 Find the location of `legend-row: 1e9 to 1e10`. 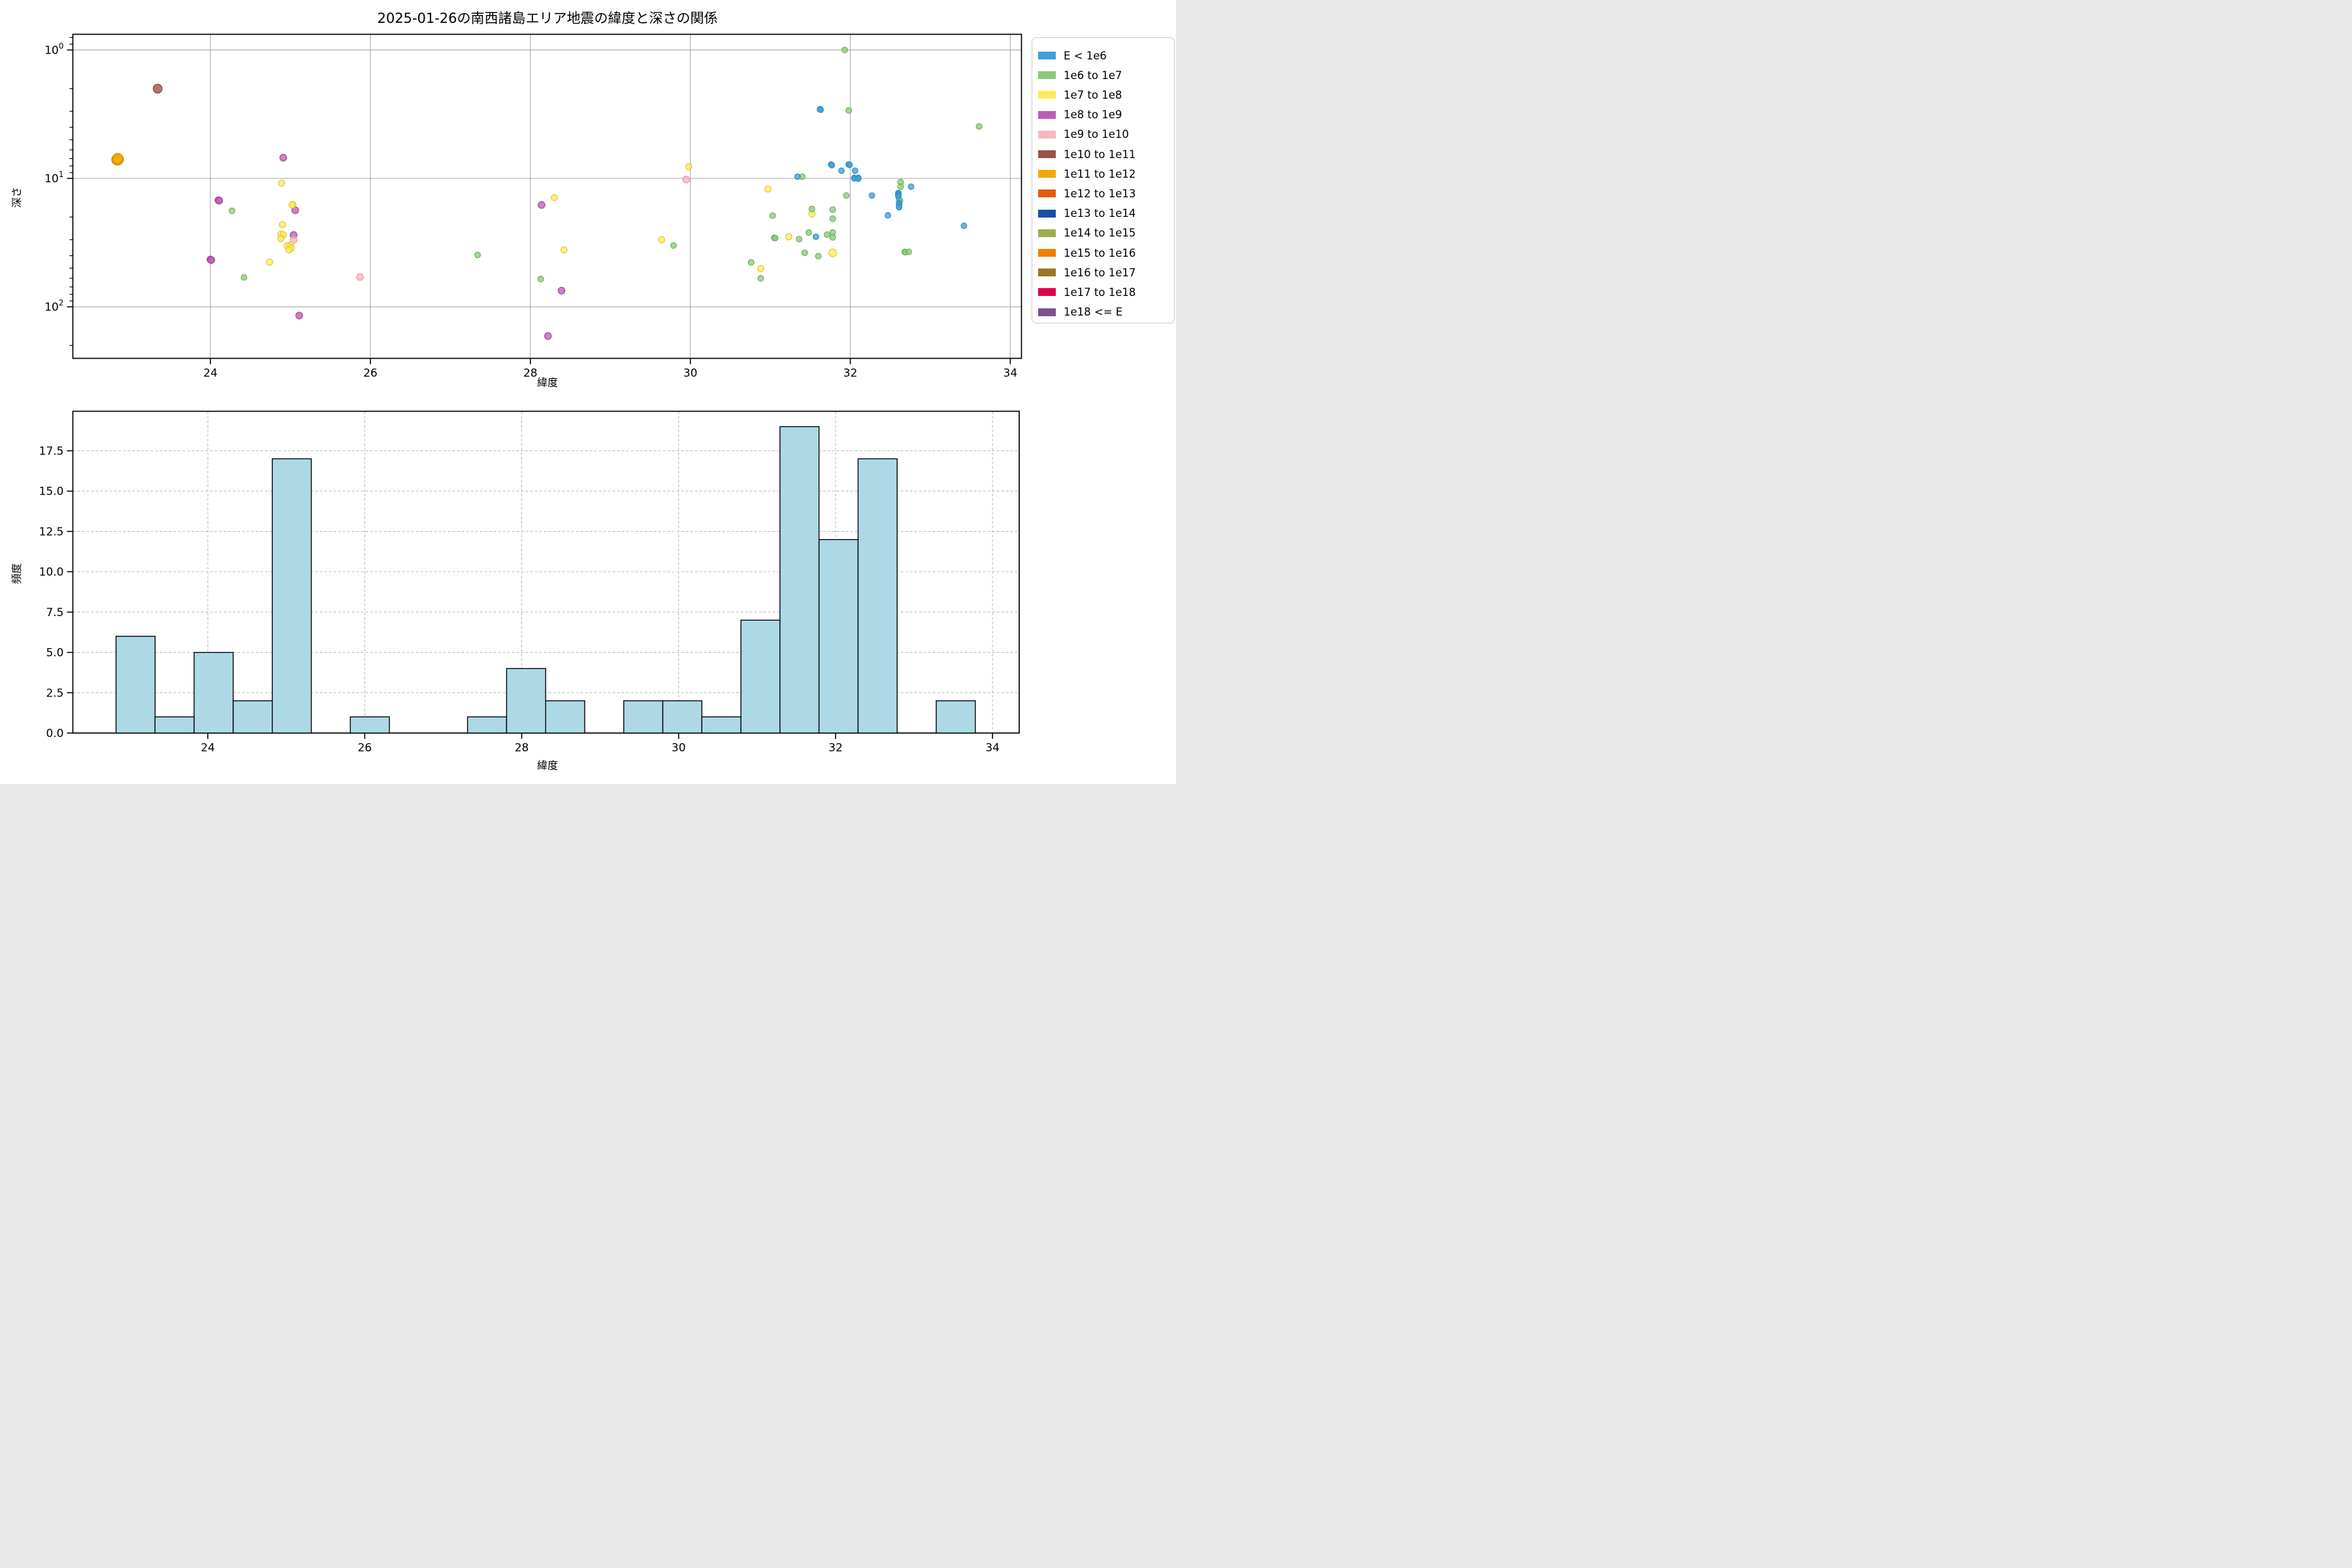

legend-row: 1e9 to 1e10 is located at coordinates (1083, 134).